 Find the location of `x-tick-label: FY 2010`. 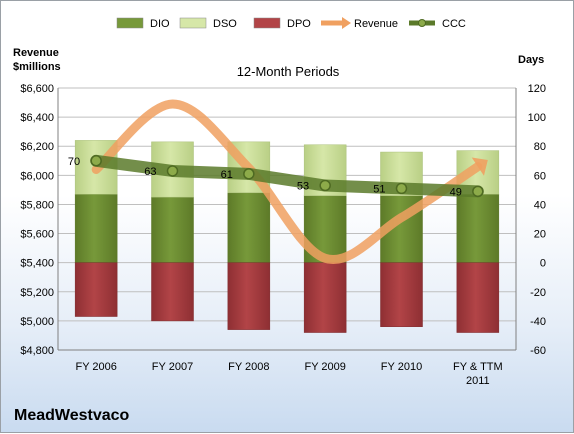

x-tick-label: FY 2010 is located at coordinates (401, 367).